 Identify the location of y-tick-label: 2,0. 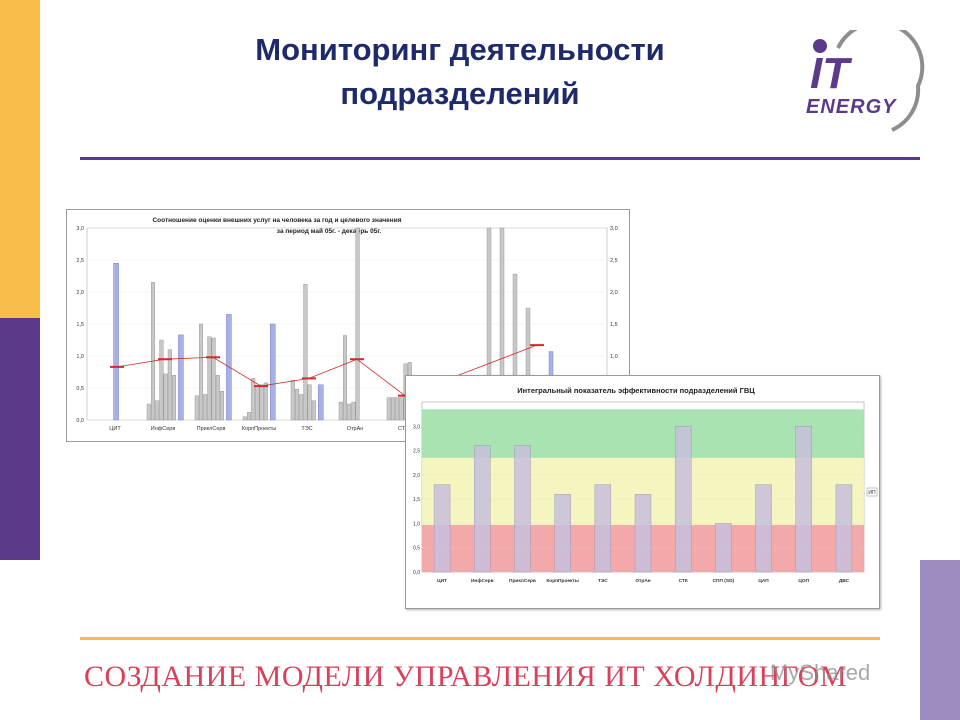
(416, 476).